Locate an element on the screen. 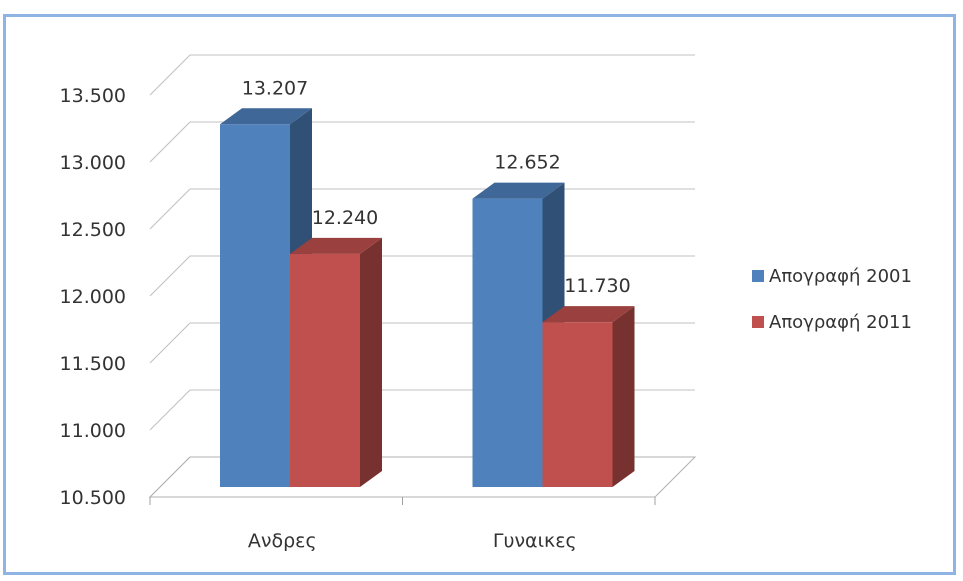 The image size is (963, 581). y-tick-label: 12.500 is located at coordinates (93, 230).